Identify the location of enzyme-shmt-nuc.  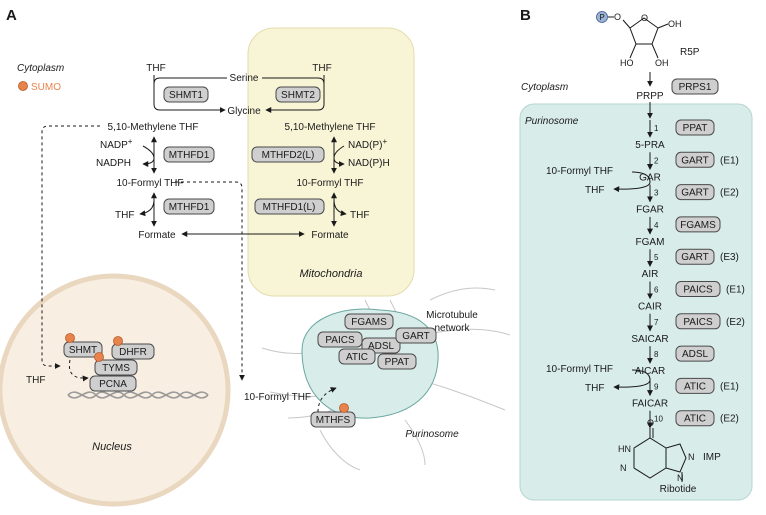
(83, 349).